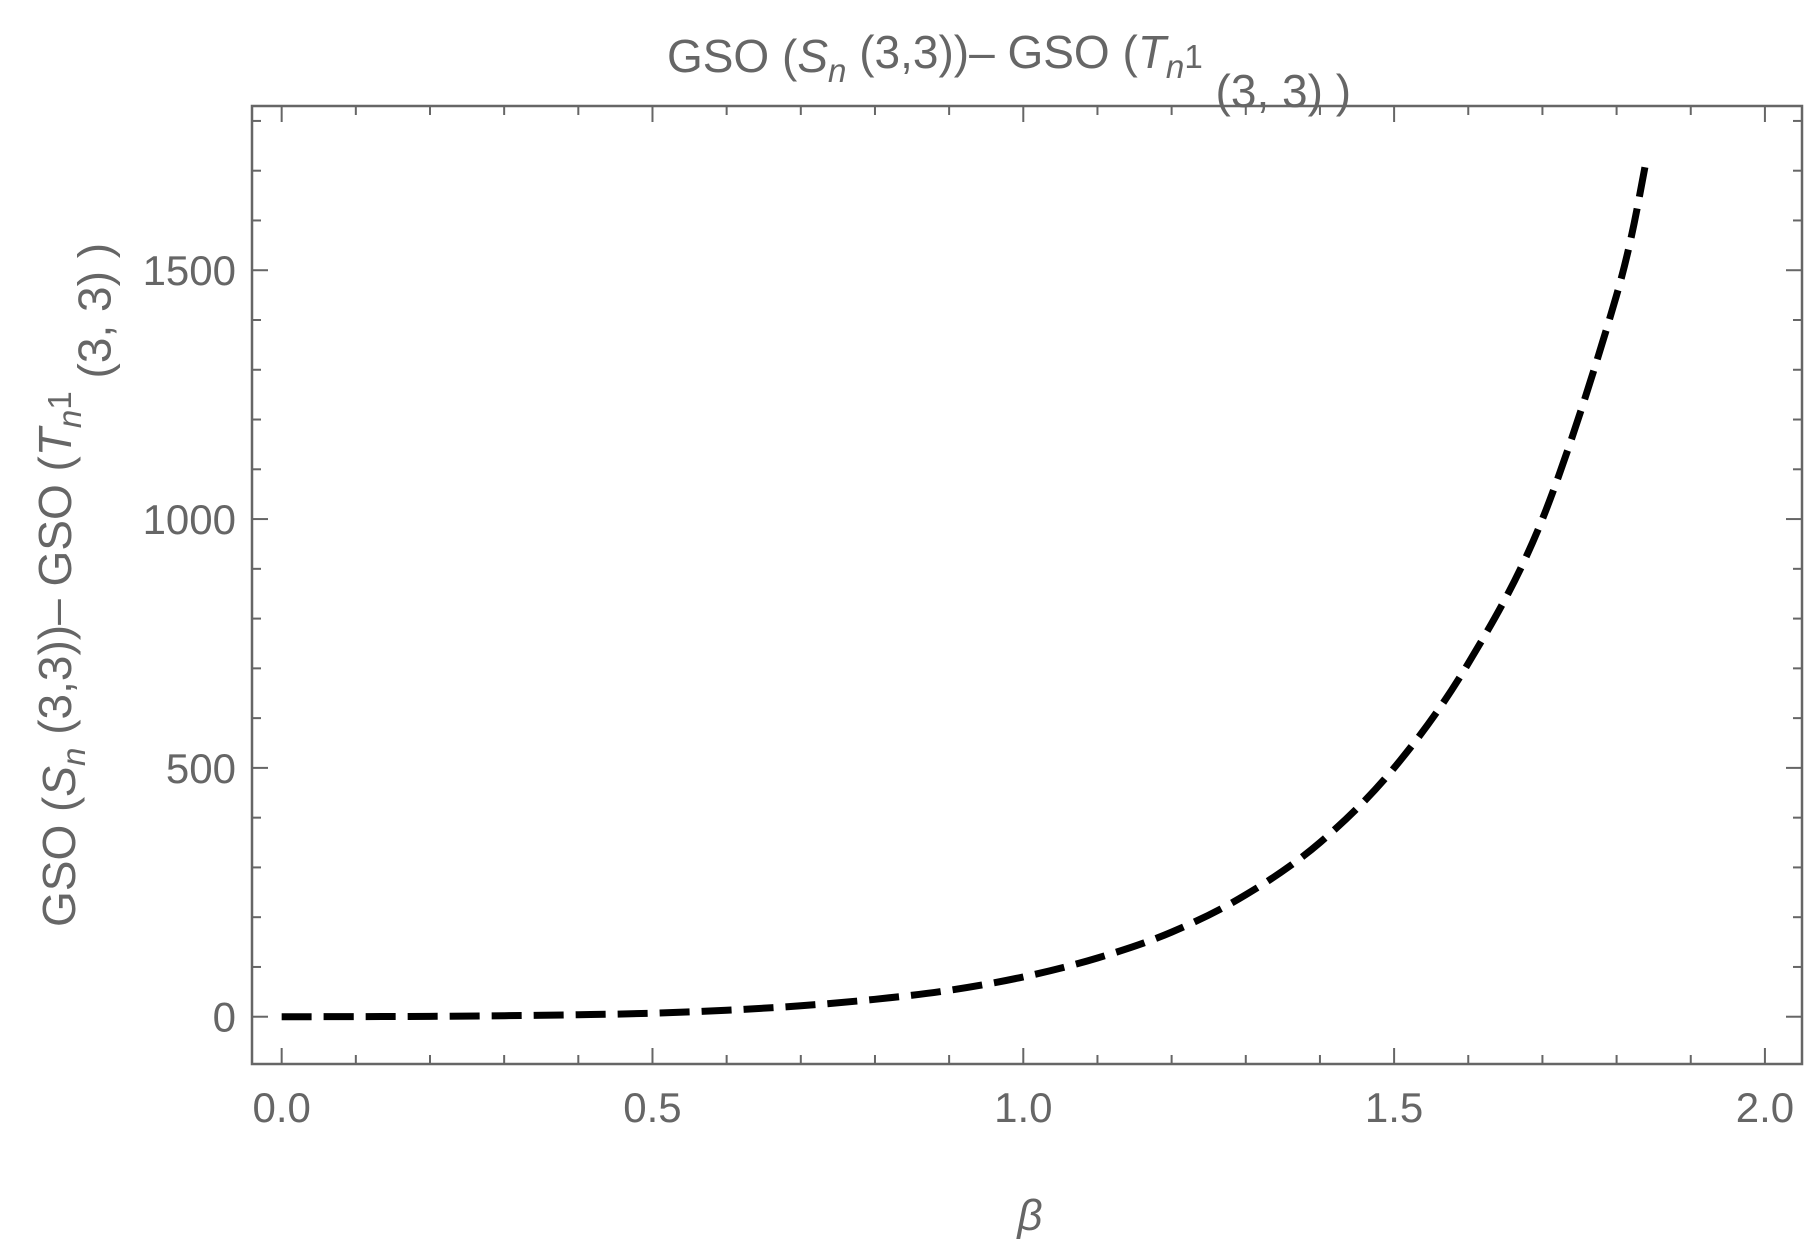 The width and height of the screenshot is (1818, 1256). What do you see at coordinates (224, 1017) in the screenshot?
I see `y-tick-label: 0` at bounding box center [224, 1017].